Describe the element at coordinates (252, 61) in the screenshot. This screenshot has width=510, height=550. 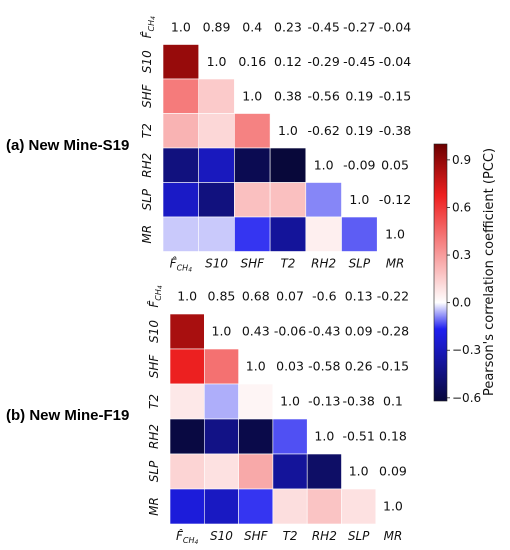
I see `coefficient-label: 0.16` at that location.